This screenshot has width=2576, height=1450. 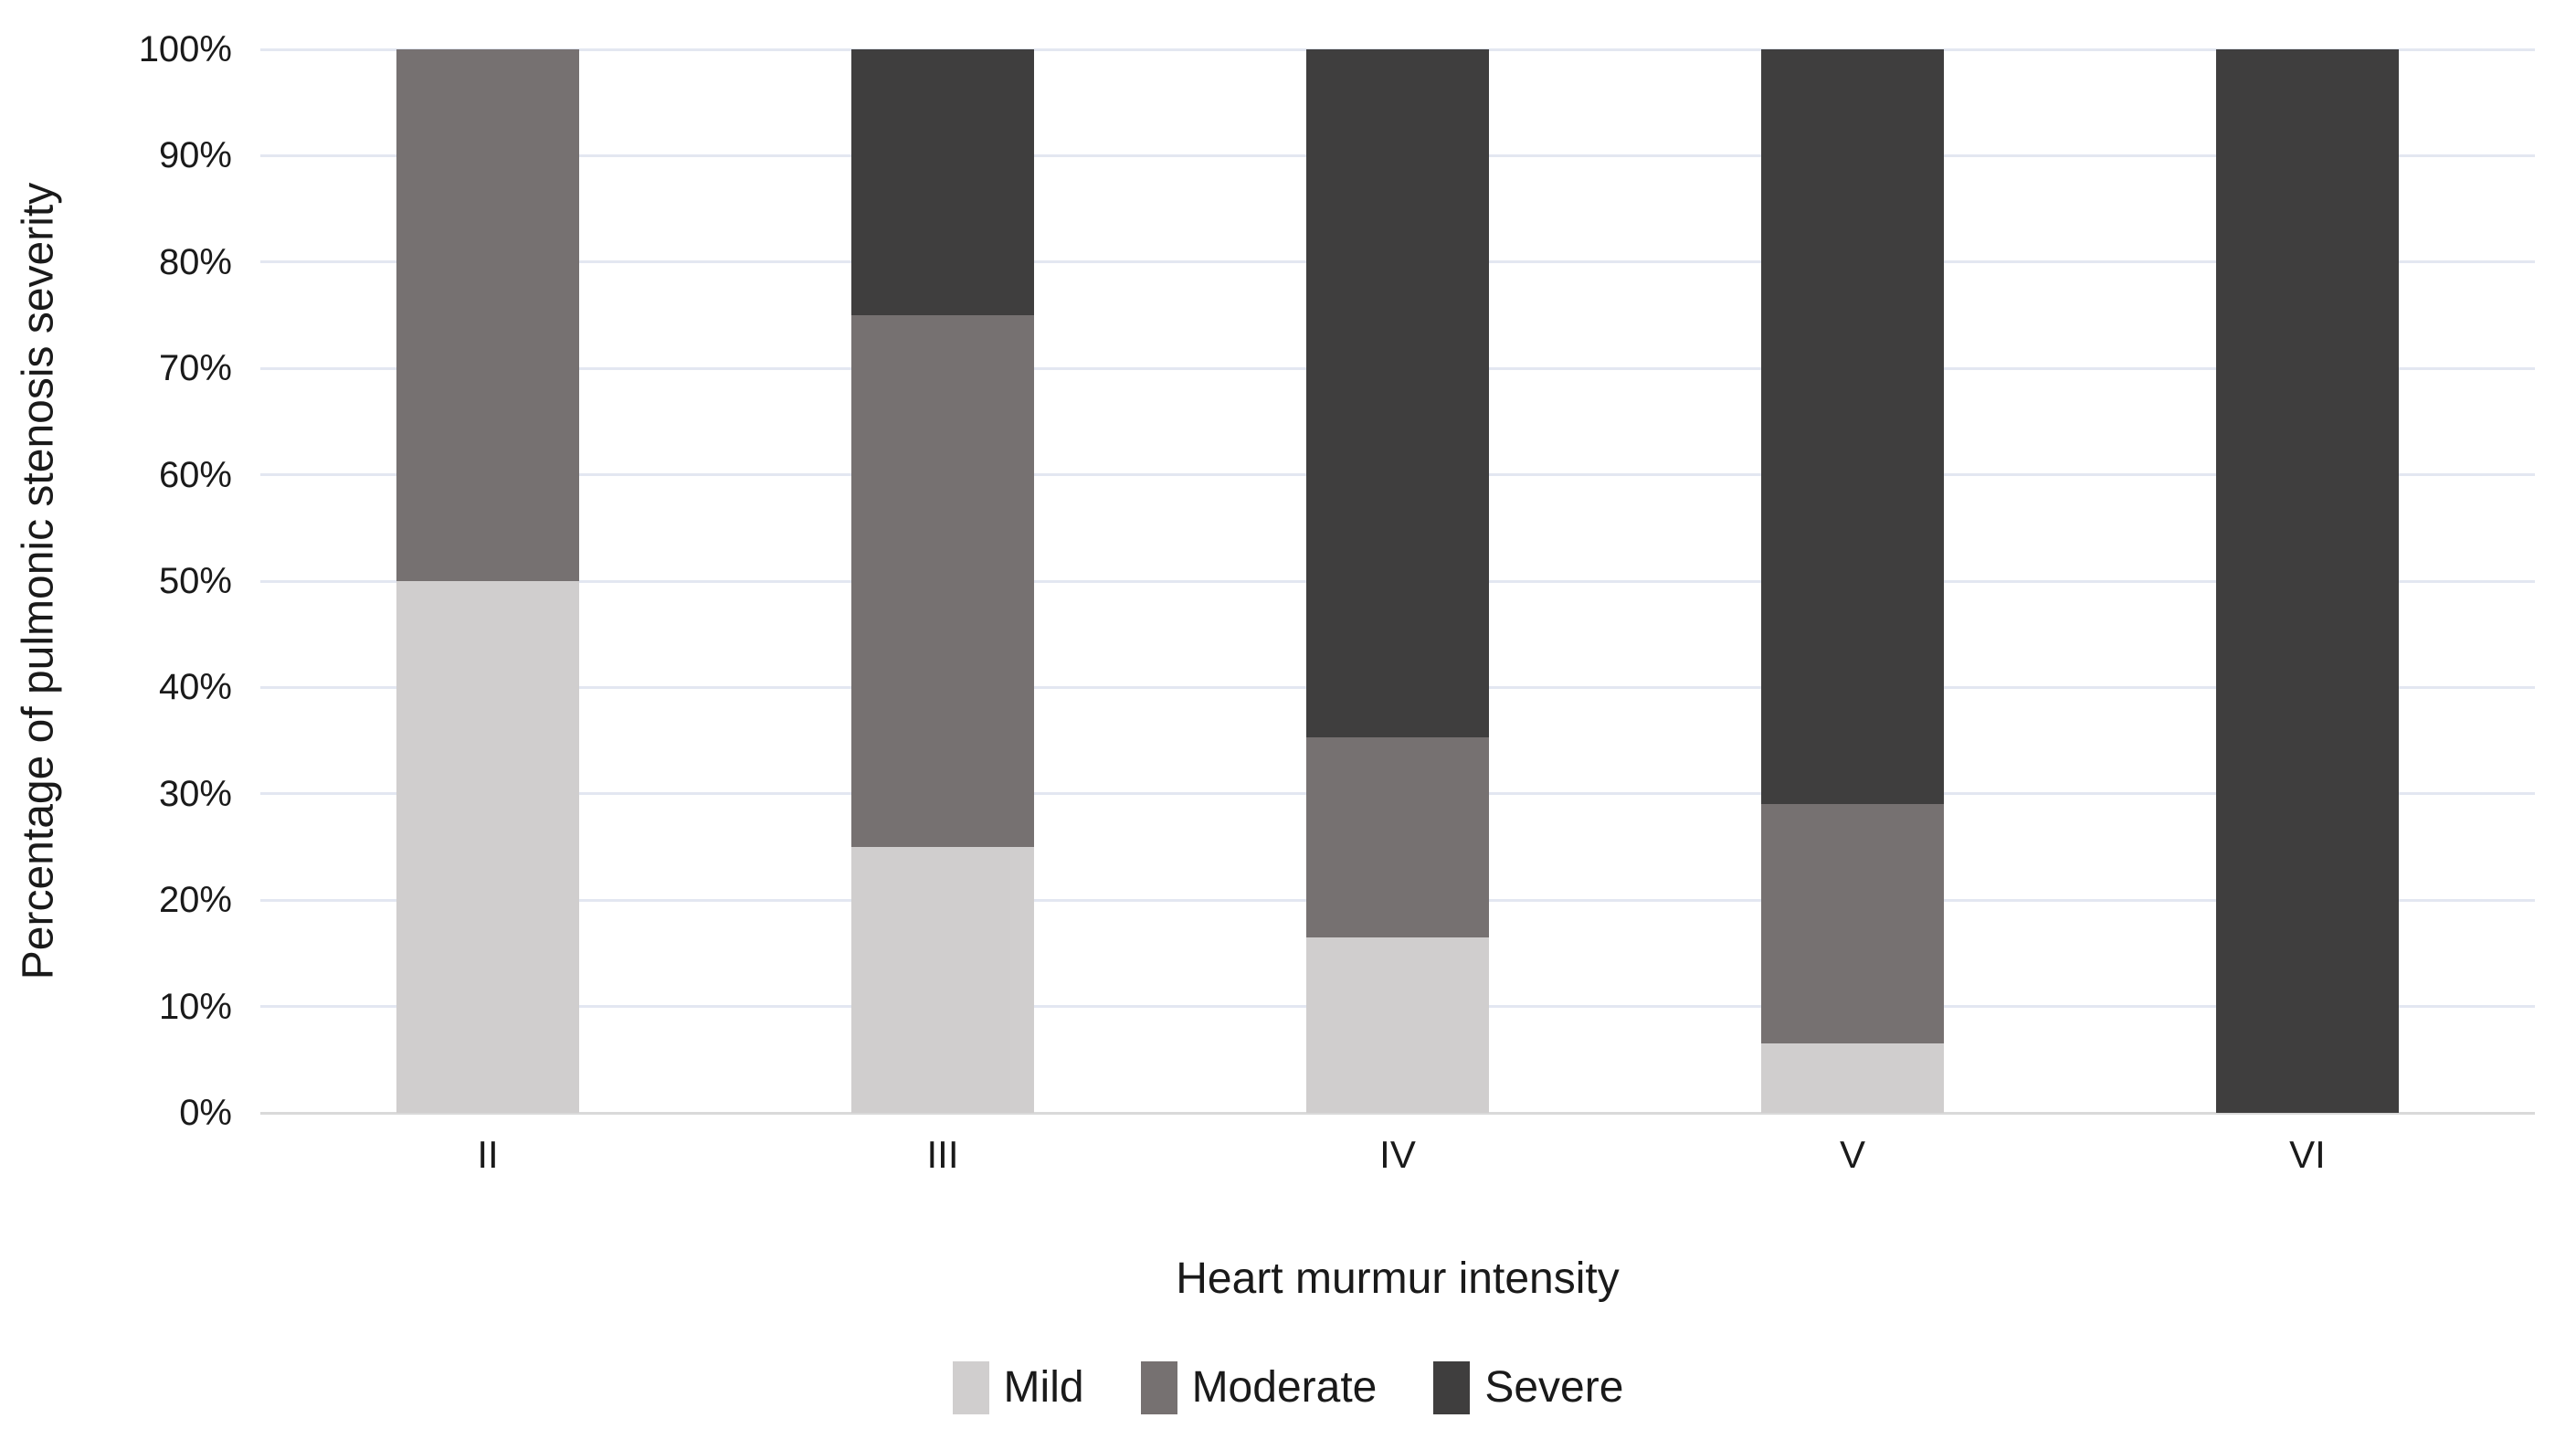 I want to click on y-tick-label: 10%, so click(x=195, y=1006).